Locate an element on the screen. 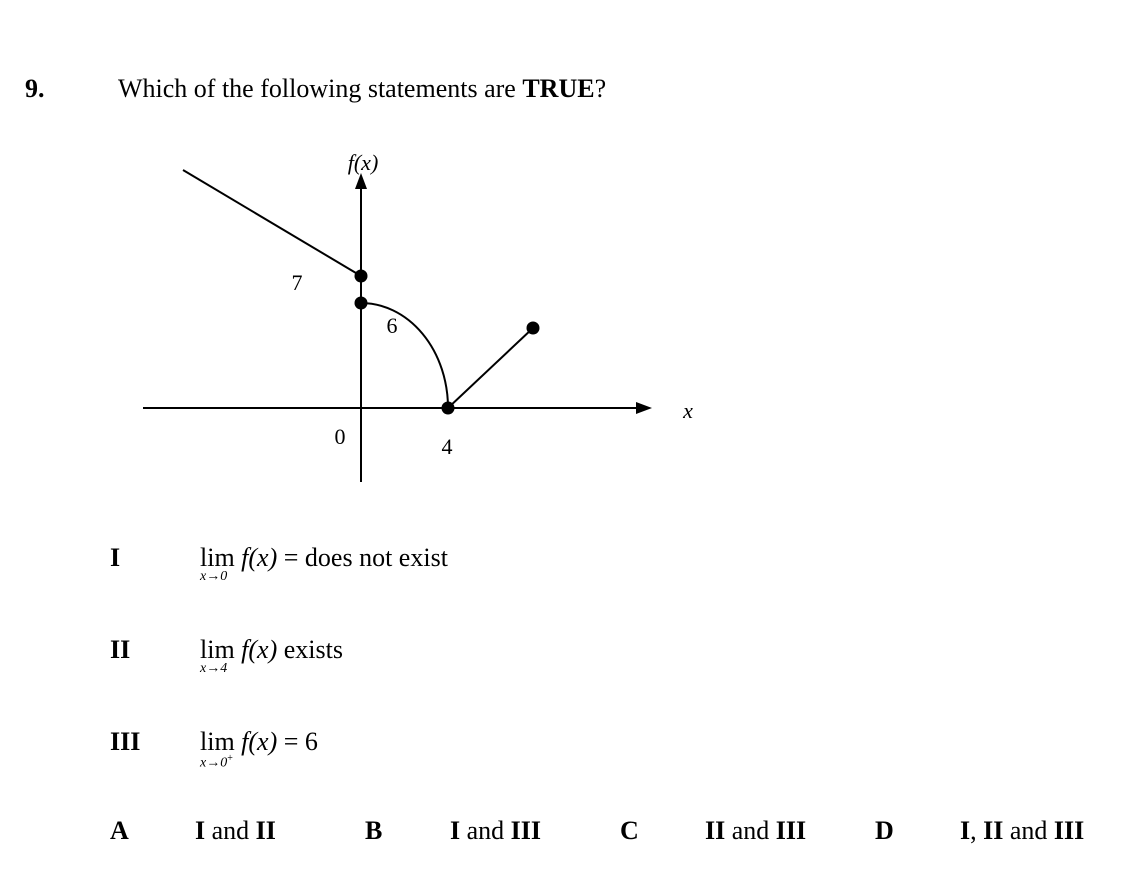 This screenshot has height=879, width=1137. right-line is located at coordinates (490, 368).